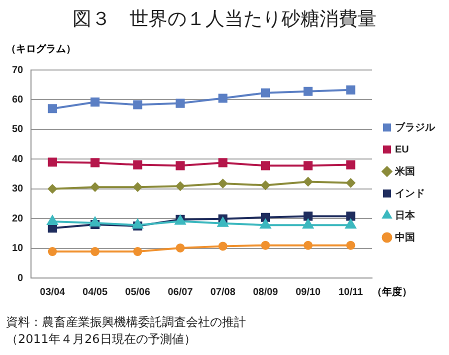 The height and width of the screenshot is (355, 449). I want to click on y-axis-title: （キログラム）, so click(41, 49).